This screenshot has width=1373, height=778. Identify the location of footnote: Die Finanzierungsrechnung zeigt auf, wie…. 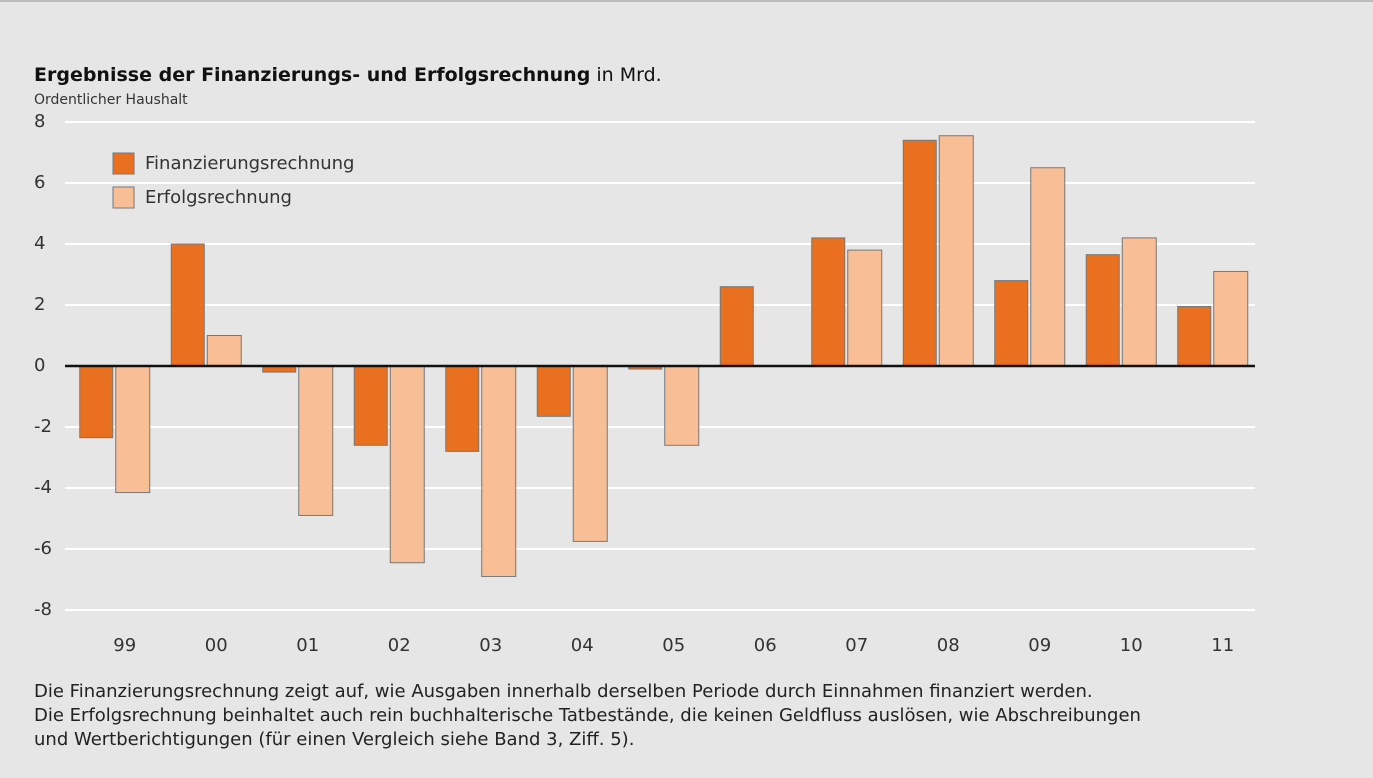
(563, 691).